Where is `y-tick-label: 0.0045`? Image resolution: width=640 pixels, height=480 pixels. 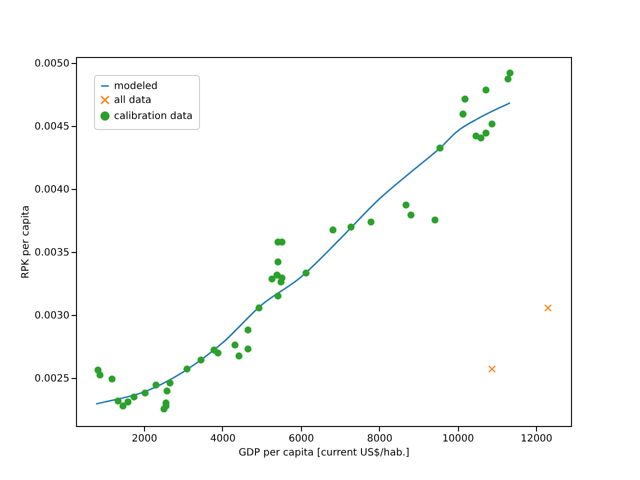 y-tick-label: 0.0045 is located at coordinates (52, 127).